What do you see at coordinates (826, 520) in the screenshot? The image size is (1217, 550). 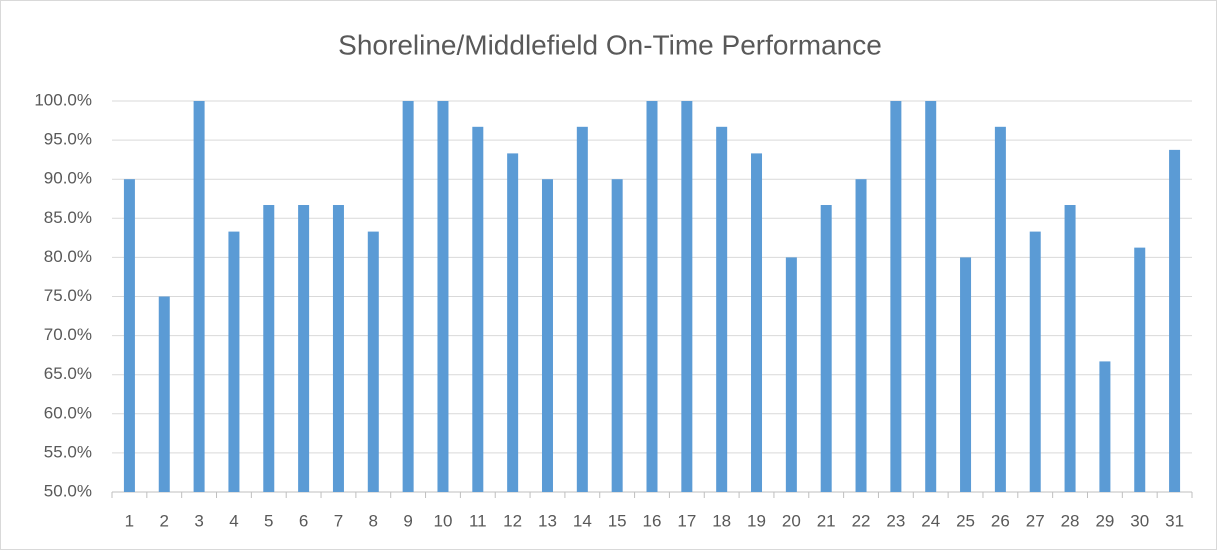 I see `x-tick-label: 21` at bounding box center [826, 520].